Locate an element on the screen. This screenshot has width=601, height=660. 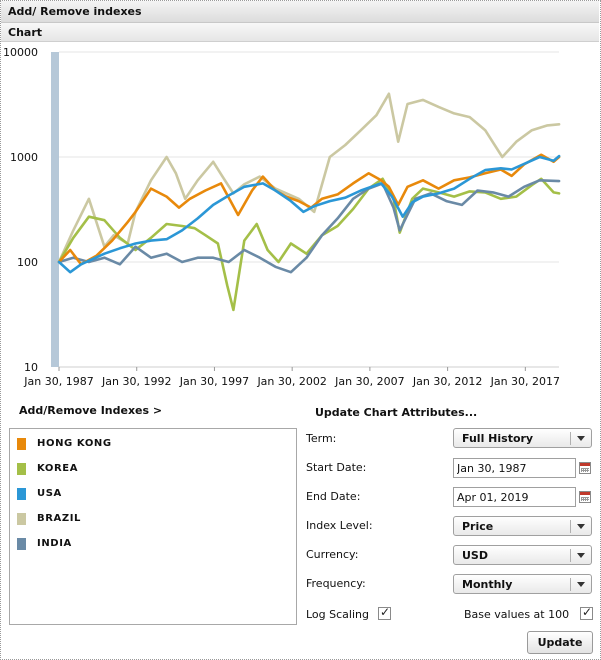
chart-tab: Chart is located at coordinates (300, 32).